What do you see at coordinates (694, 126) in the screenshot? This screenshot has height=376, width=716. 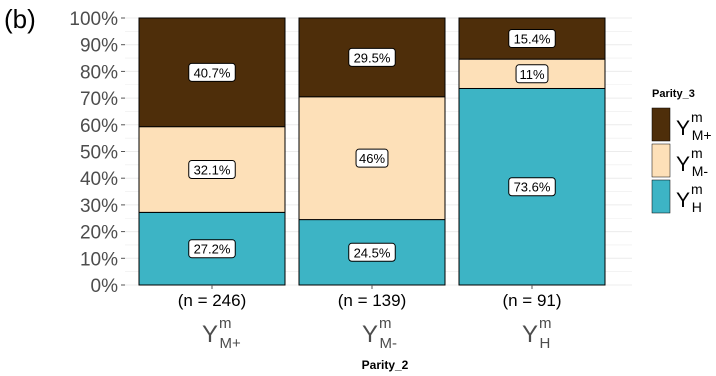 I see `legend-label: Ym M+` at bounding box center [694, 126].